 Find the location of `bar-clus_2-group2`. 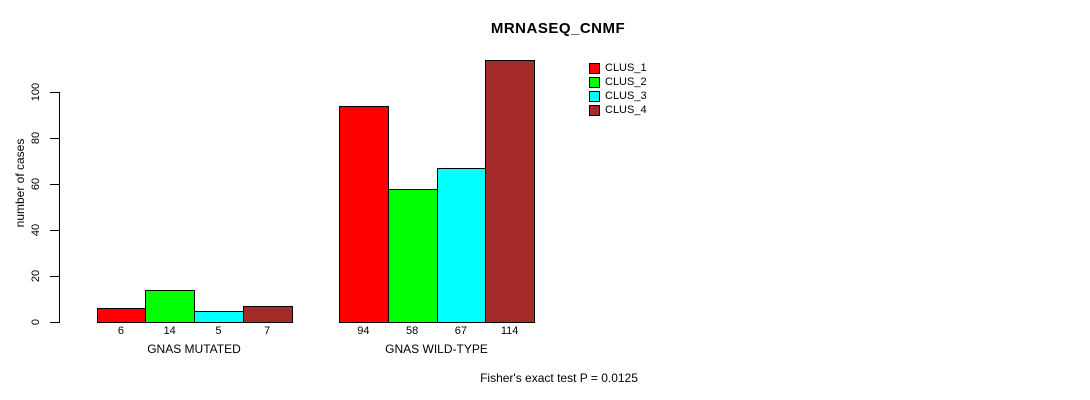

bar-clus_2-group2 is located at coordinates (412, 255).